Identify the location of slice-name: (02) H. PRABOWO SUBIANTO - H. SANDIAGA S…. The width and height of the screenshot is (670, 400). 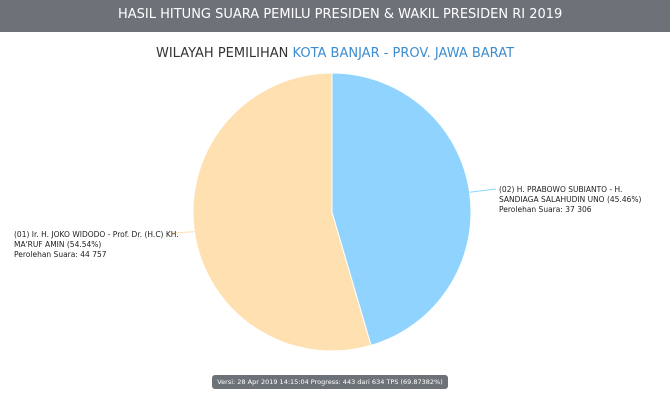
(570, 194).